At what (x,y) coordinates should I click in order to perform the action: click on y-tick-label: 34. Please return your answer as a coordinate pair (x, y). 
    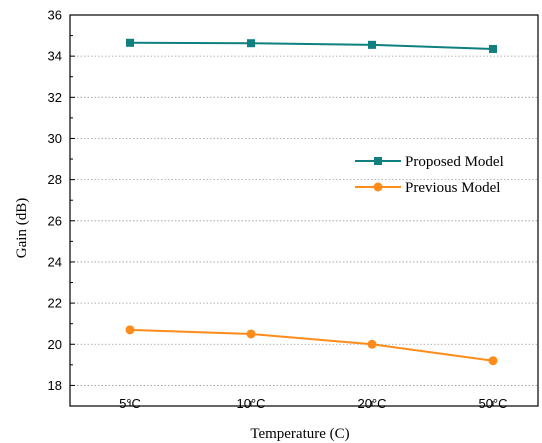
    Looking at the image, I should click on (55, 56).